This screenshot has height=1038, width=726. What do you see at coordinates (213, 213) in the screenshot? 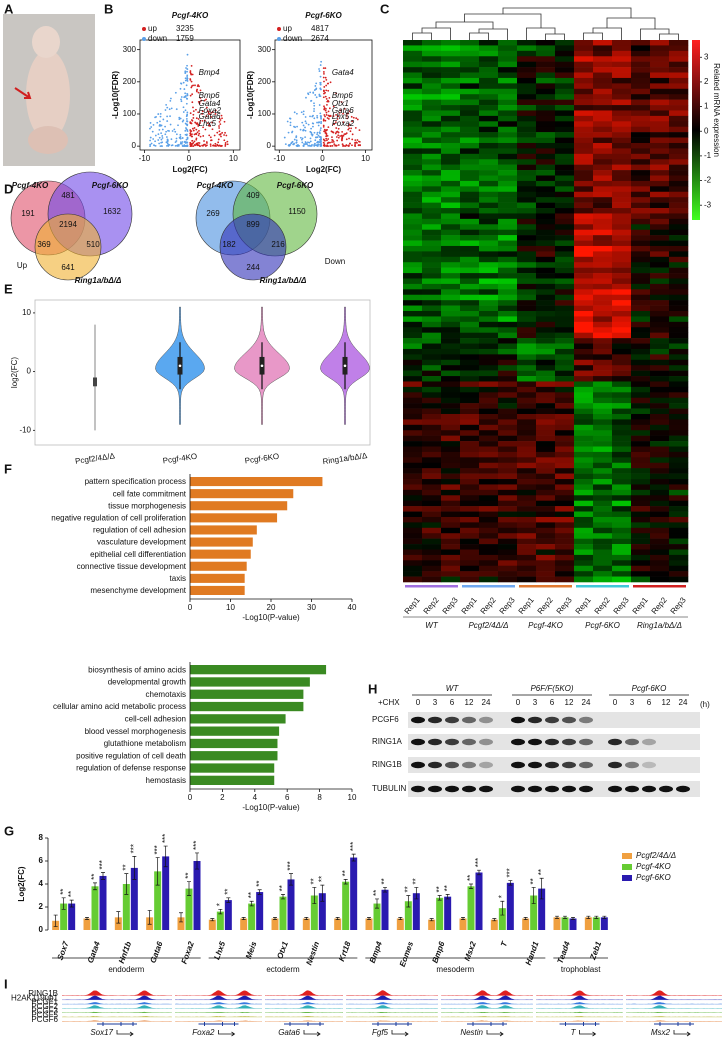
I see `venn-count: 269` at bounding box center [213, 213].